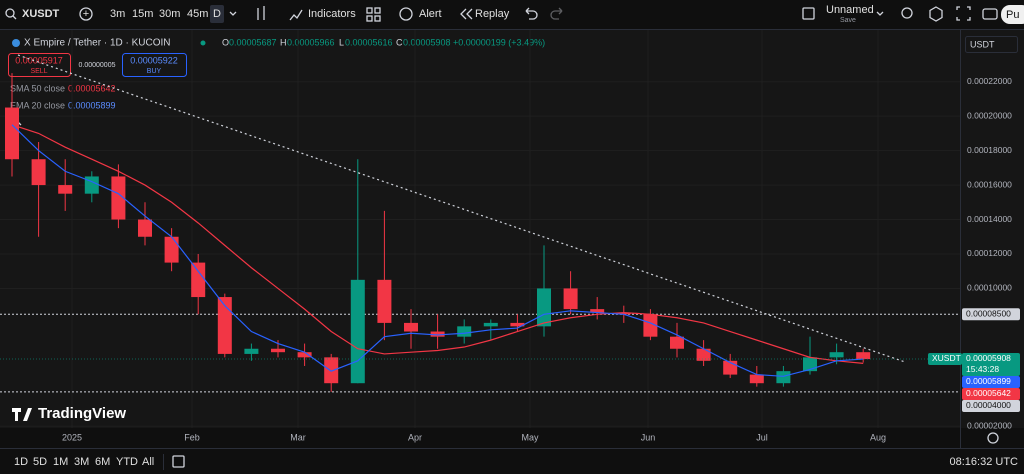 The height and width of the screenshot is (474, 1024). I want to click on level-tag, so click(991, 314).